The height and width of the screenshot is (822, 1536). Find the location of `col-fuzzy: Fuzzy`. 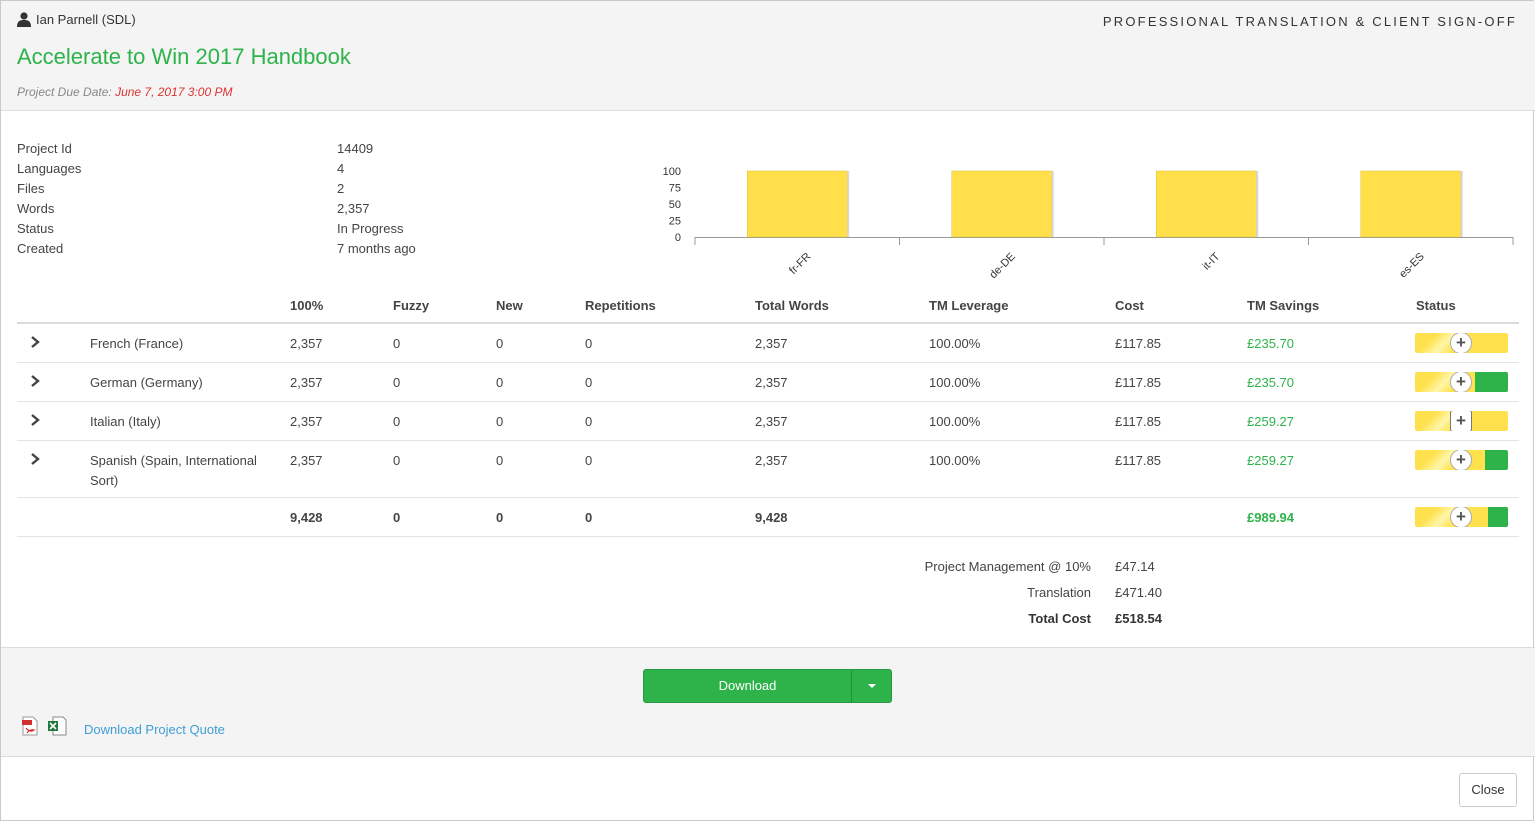

col-fuzzy: Fuzzy is located at coordinates (411, 305).